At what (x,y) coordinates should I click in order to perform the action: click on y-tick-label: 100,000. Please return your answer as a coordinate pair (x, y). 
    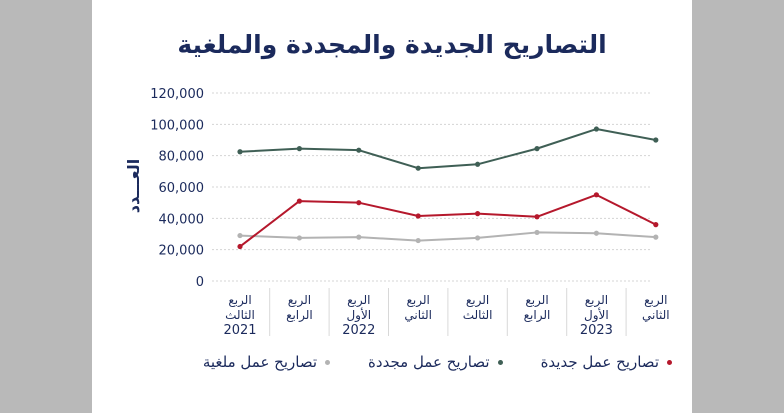
    Looking at the image, I should click on (177, 125).